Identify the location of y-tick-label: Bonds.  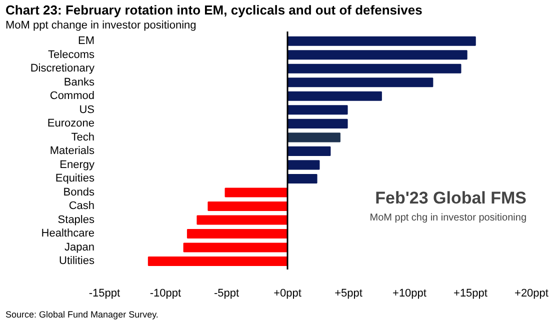
(79, 192).